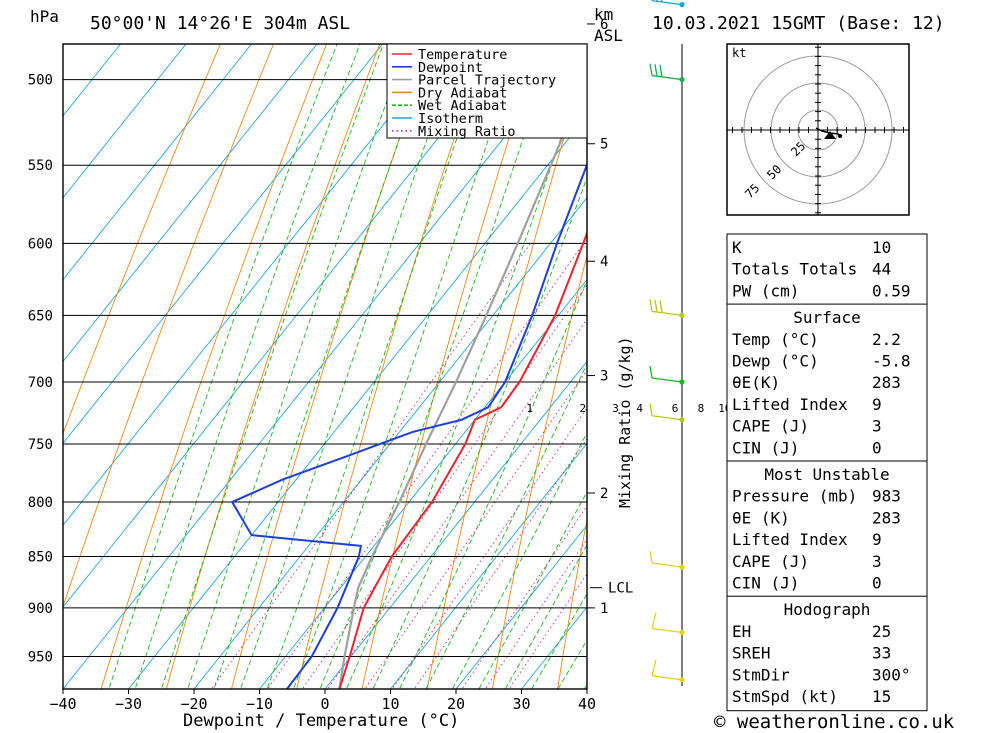  What do you see at coordinates (456, 704) in the screenshot?
I see `temperature-tick-label: 20` at bounding box center [456, 704].